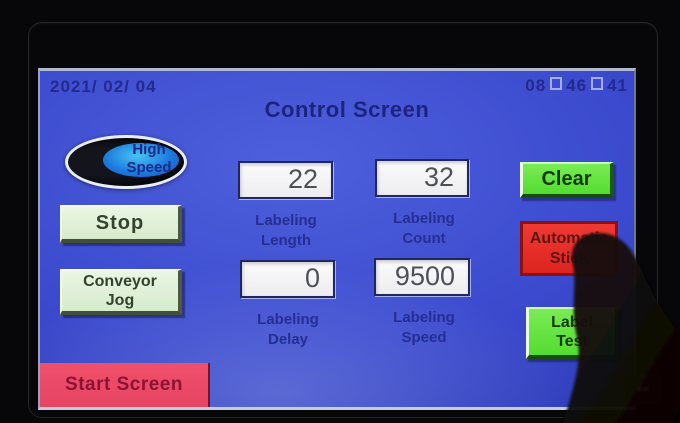 The height and width of the screenshot is (423, 680). I want to click on high-speed-lamp-icon, so click(141, 160).